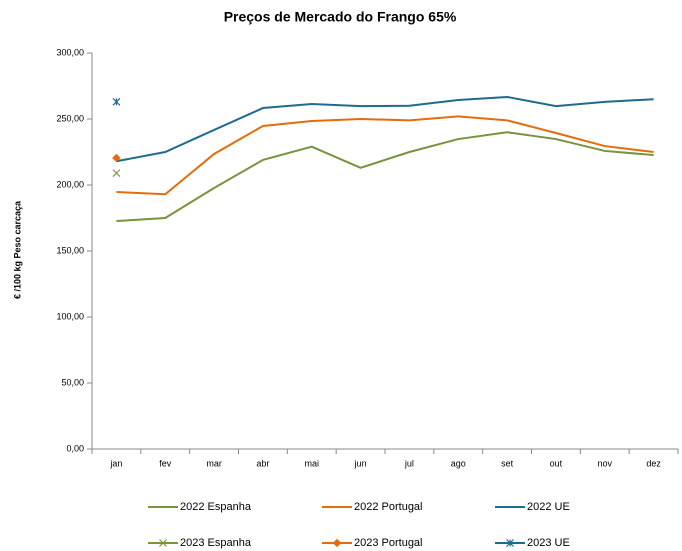  I want to click on y-tick-label: 300,00, so click(70, 52).